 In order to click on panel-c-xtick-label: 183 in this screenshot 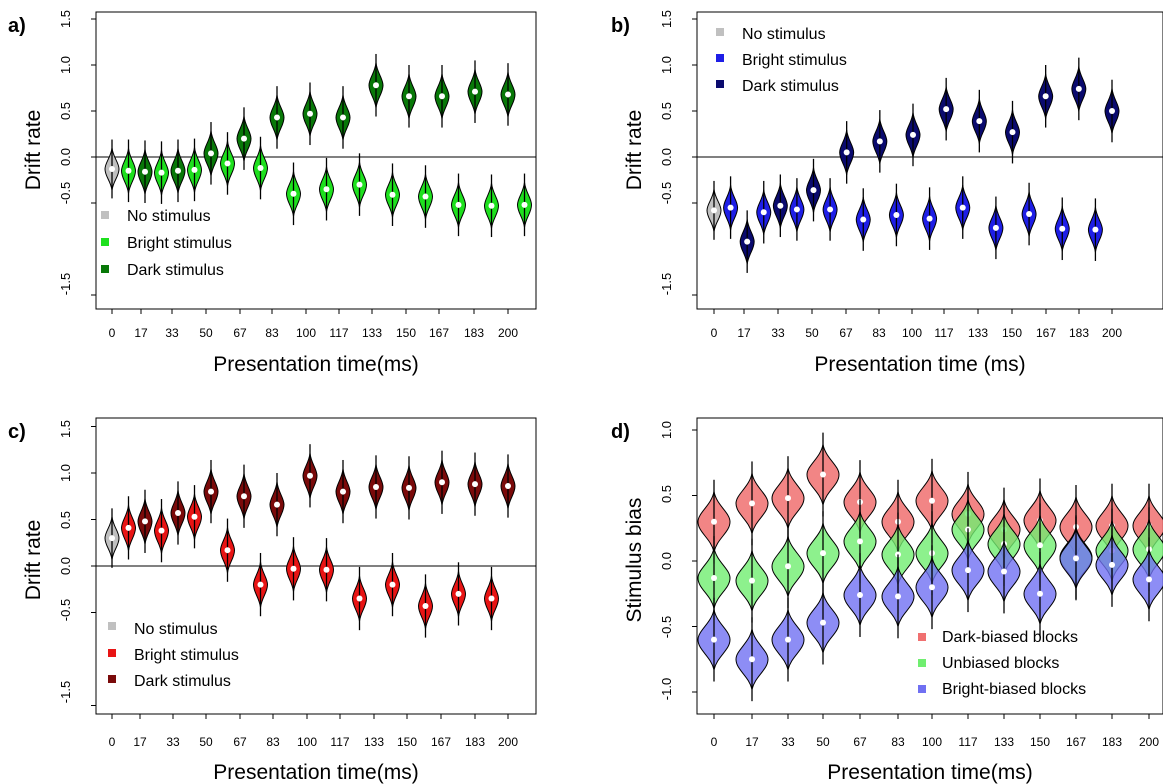, I will do `click(475, 742)`.